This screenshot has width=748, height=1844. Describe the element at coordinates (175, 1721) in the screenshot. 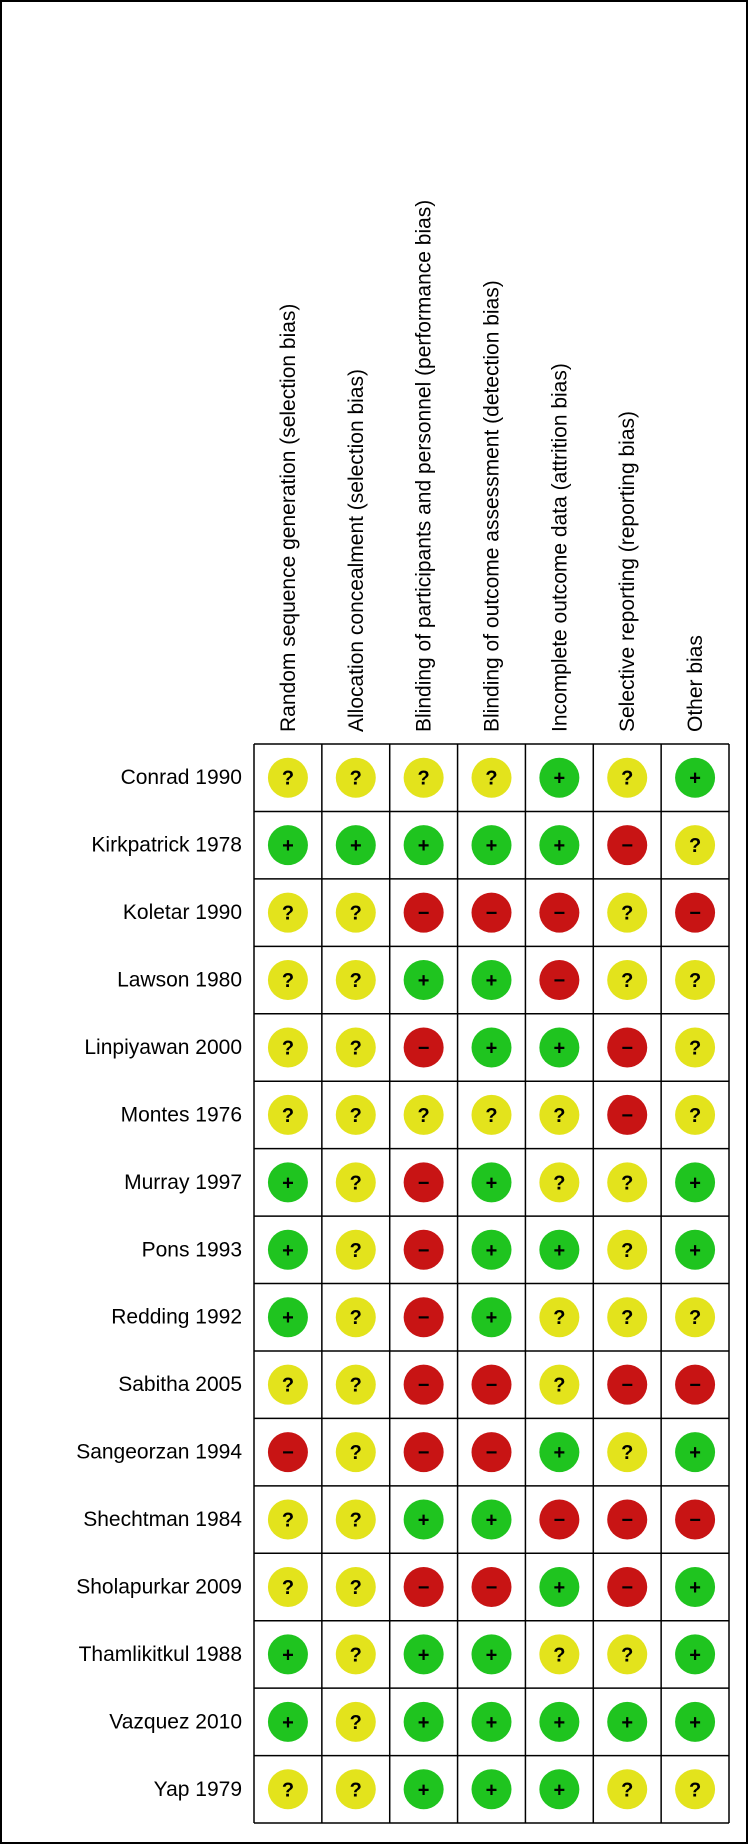

I see `study-label: Vazquez 2010` at that location.